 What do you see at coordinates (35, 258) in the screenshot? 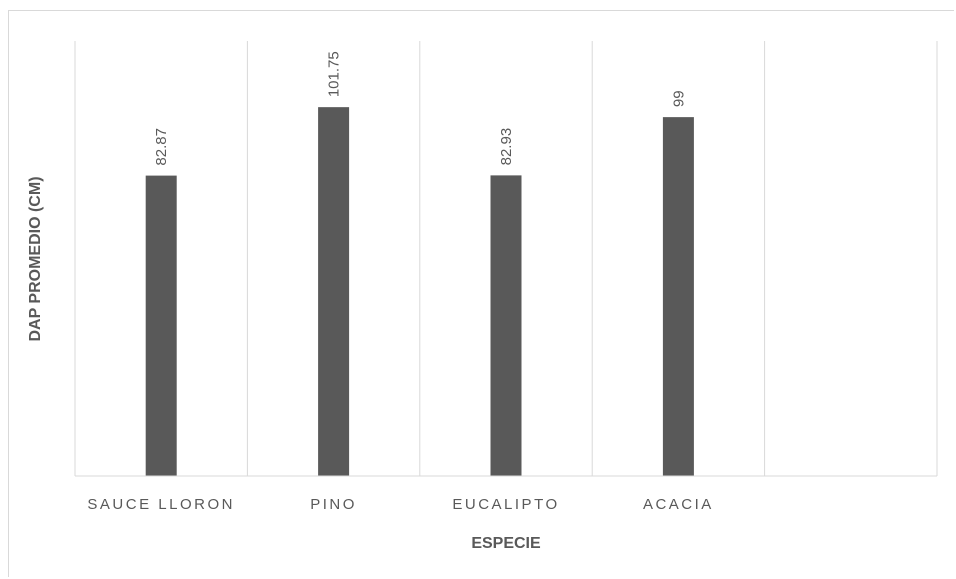
I see `y-axis-title: DAP PROMEDIO (CM)` at bounding box center [35, 258].